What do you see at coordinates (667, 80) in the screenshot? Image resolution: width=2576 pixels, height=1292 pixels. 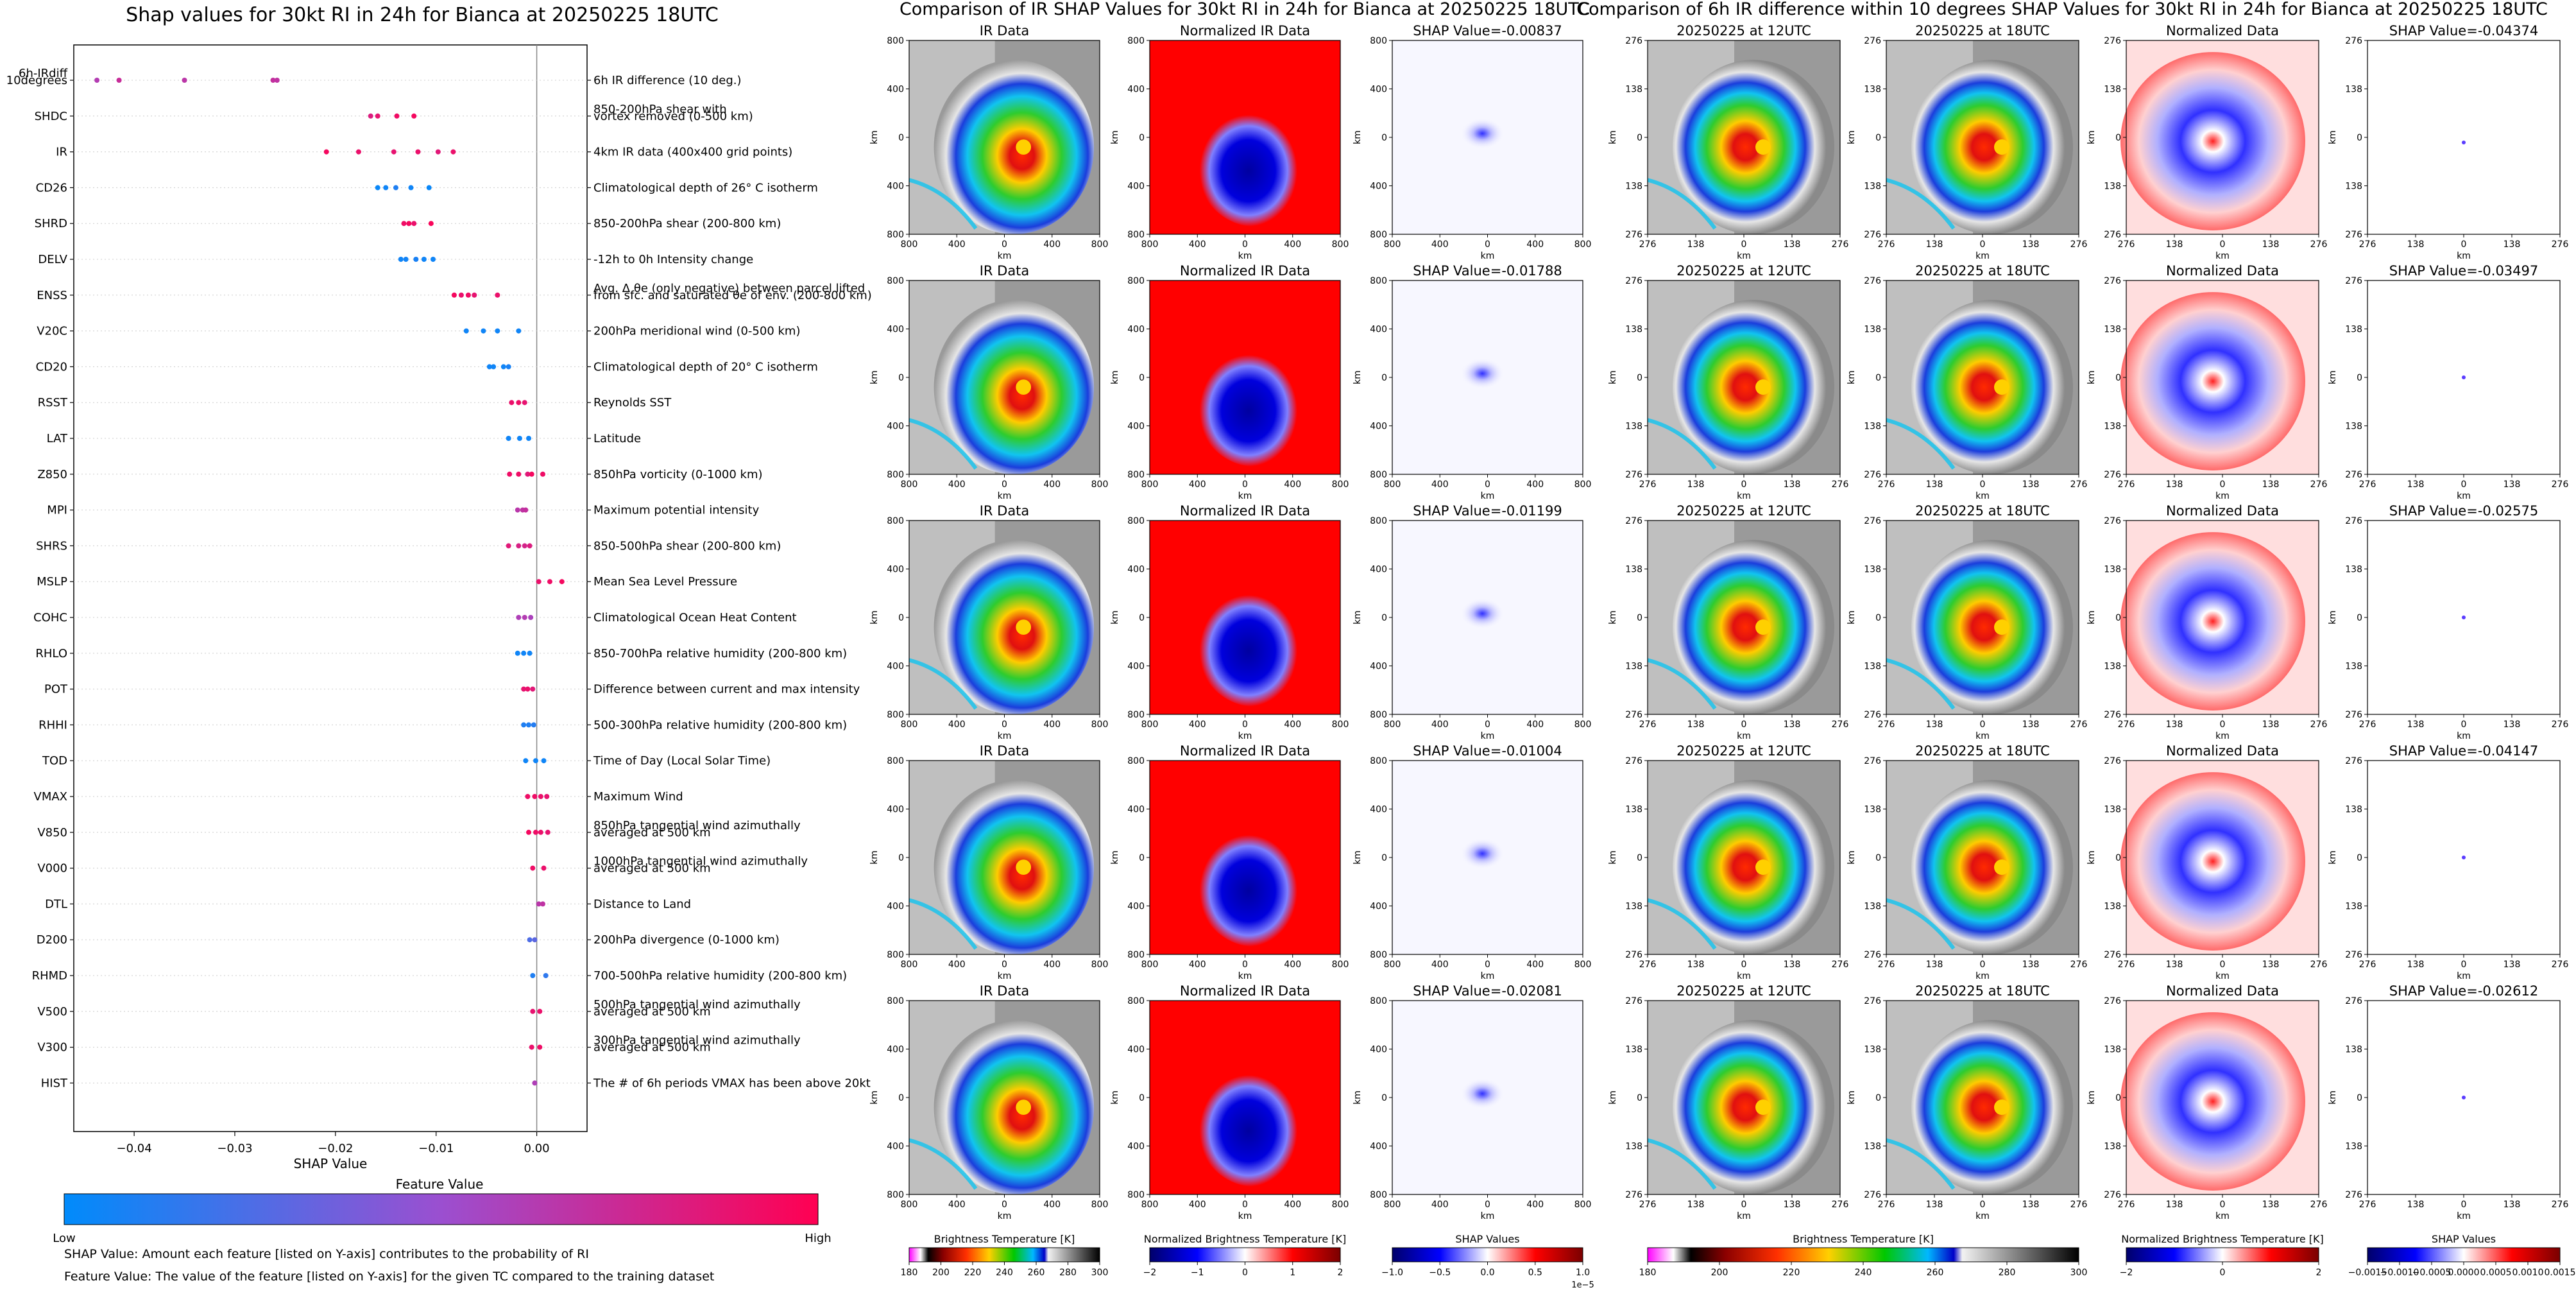 I see `feature-desc-label-line: 6h IR difference (10 deg.)` at bounding box center [667, 80].